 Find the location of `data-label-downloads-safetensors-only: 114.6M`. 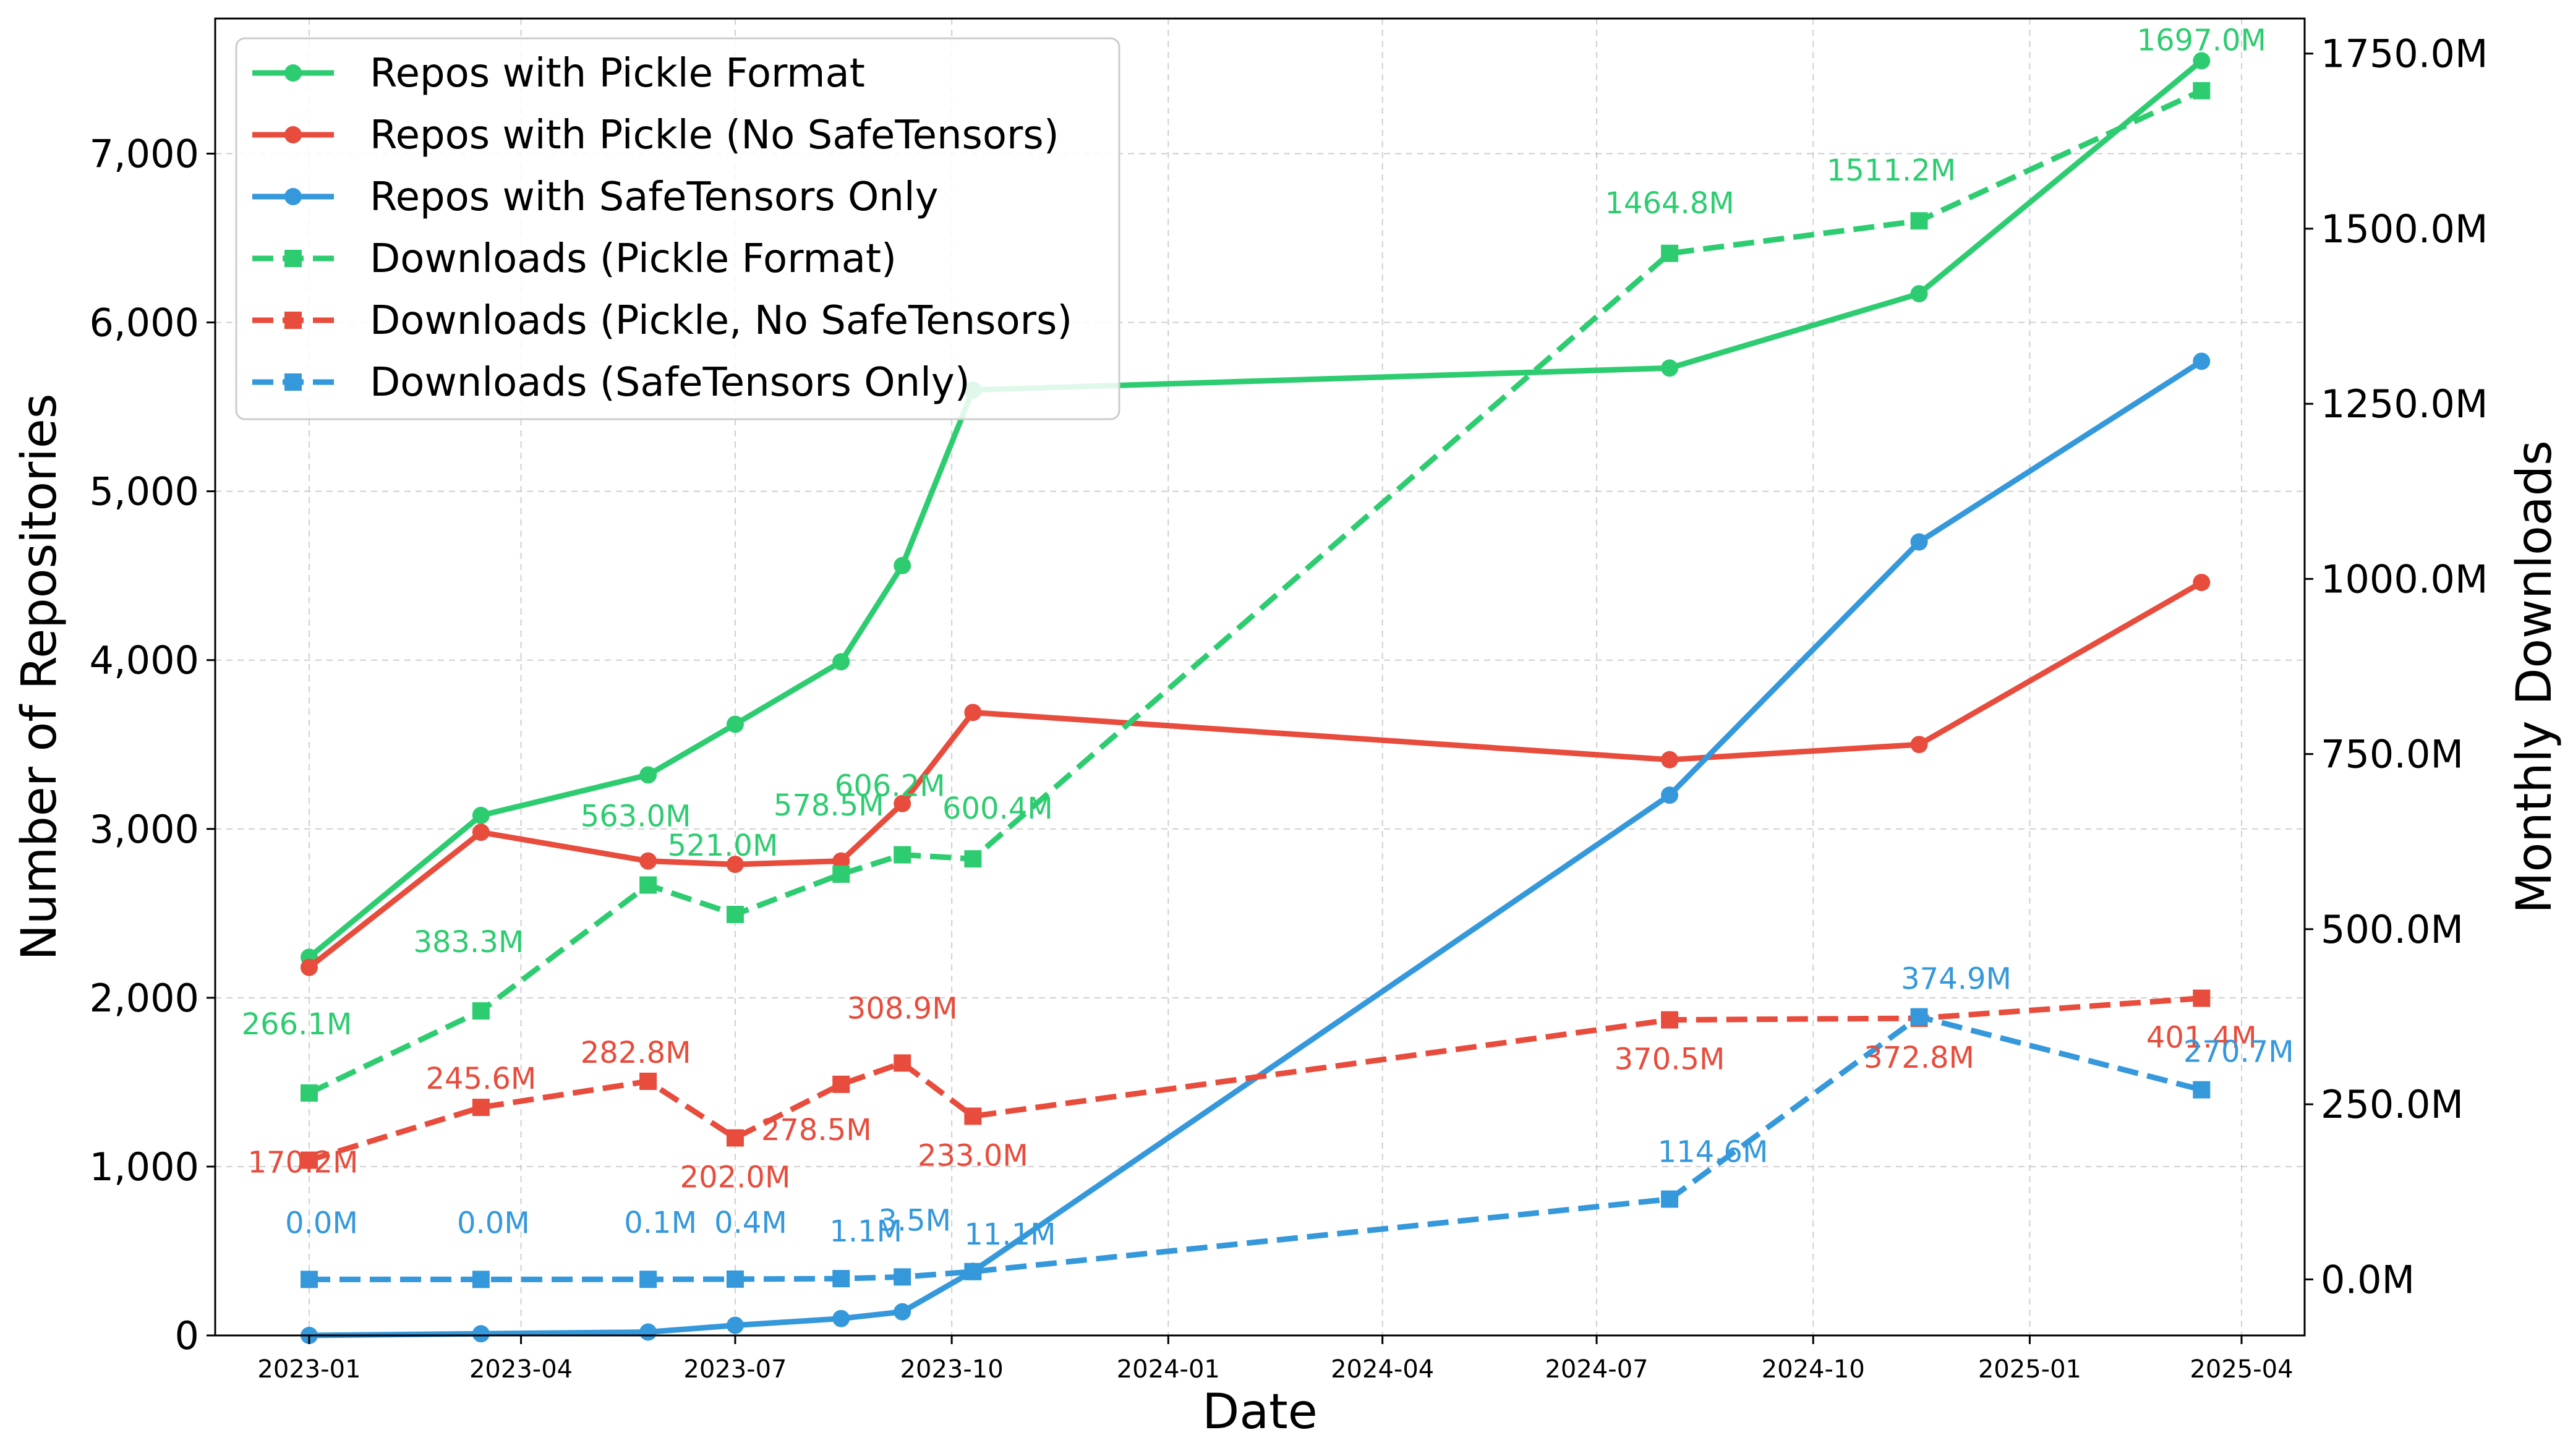

data-label-downloads-safetensors-only: 114.6M is located at coordinates (1713, 1152).